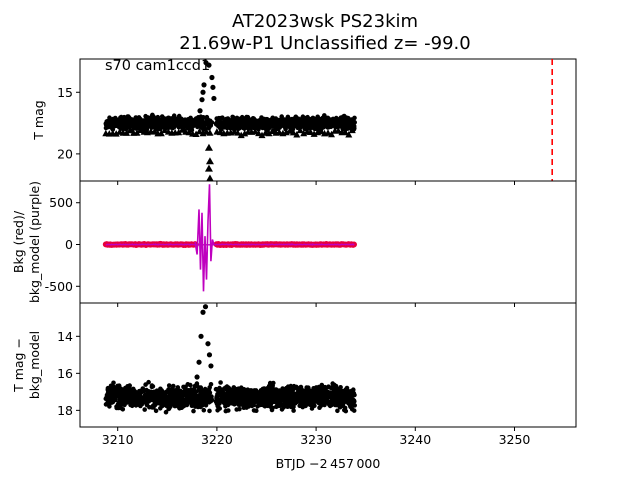 The height and width of the screenshot is (480, 640). What do you see at coordinates (325, 21) in the screenshot?
I see `chart-title-line1: AT2023wsk PS23kim` at bounding box center [325, 21].